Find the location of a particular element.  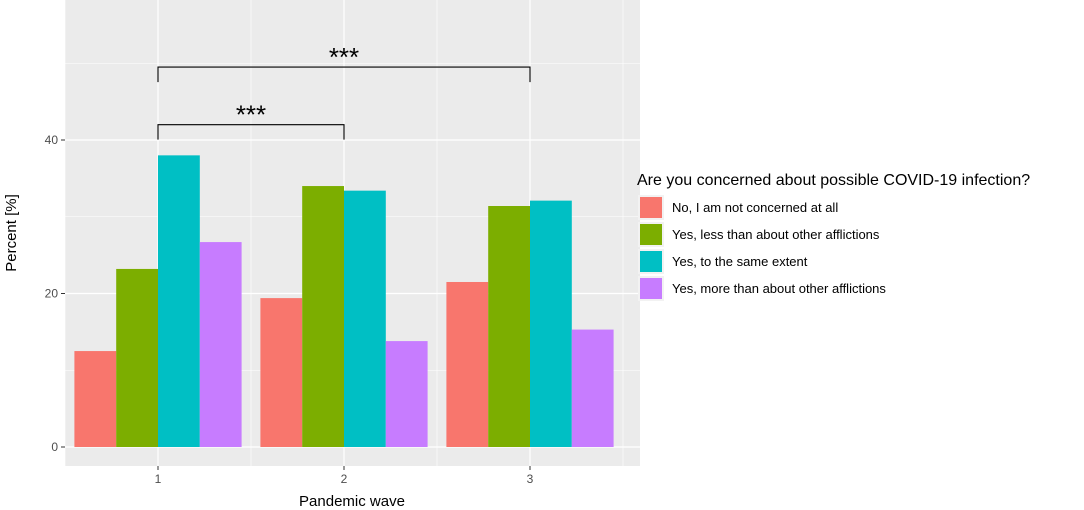

y-tick-label: 0 is located at coordinates (54, 447).